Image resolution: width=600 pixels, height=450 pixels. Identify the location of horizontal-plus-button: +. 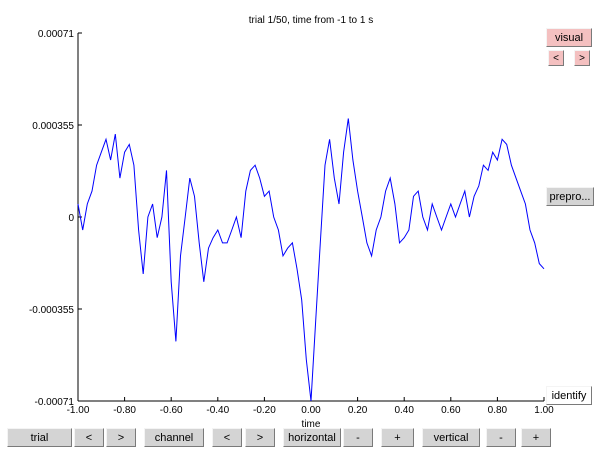
(397, 437).